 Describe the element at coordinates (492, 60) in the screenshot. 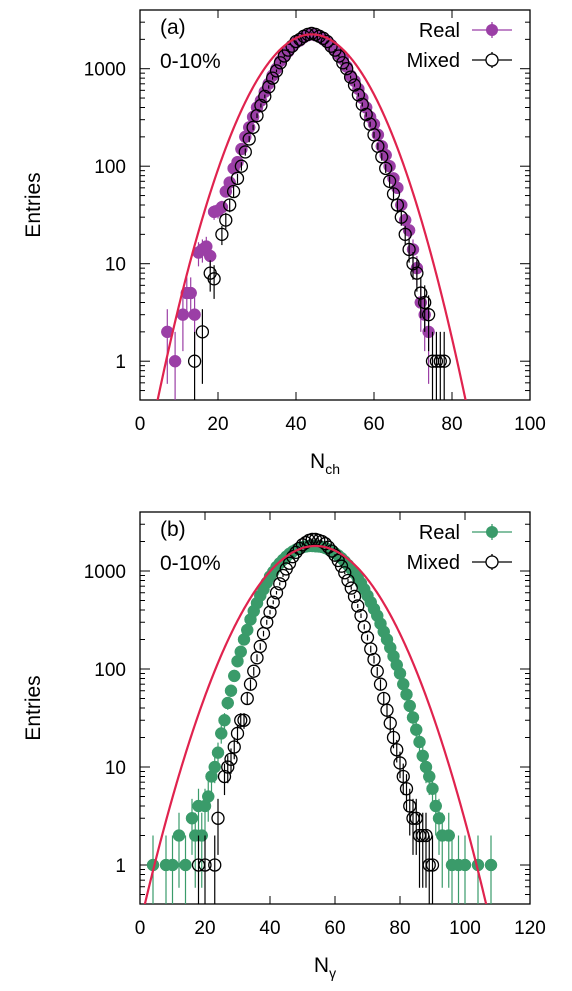

I see `legend-marker-mixed` at that location.